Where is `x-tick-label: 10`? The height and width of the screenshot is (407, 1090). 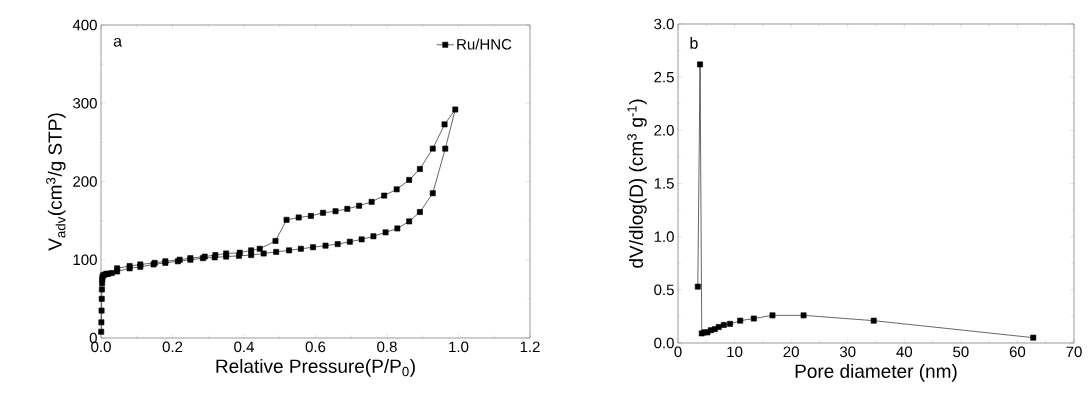 x-tick-label: 10 is located at coordinates (735, 352).